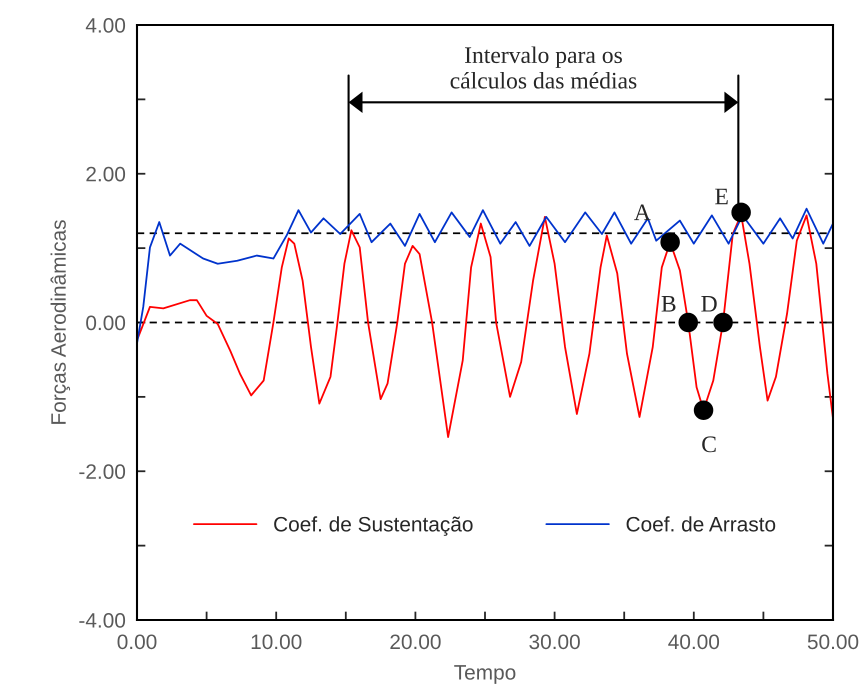 This screenshot has width=863, height=695. Describe the element at coordinates (415, 642) in the screenshot. I see `x-tick-label: 20.00` at that location.